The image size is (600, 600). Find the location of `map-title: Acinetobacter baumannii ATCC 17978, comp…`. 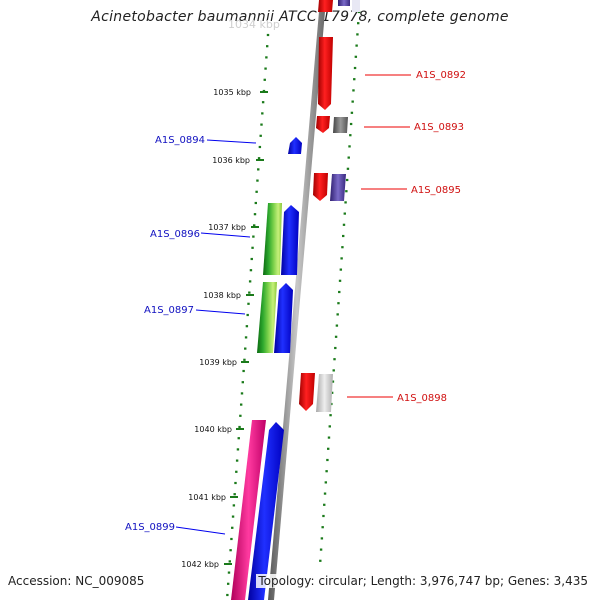

map-title: Acinetobacter baumannii ATCC 17978, comp… is located at coordinates (300, 17).